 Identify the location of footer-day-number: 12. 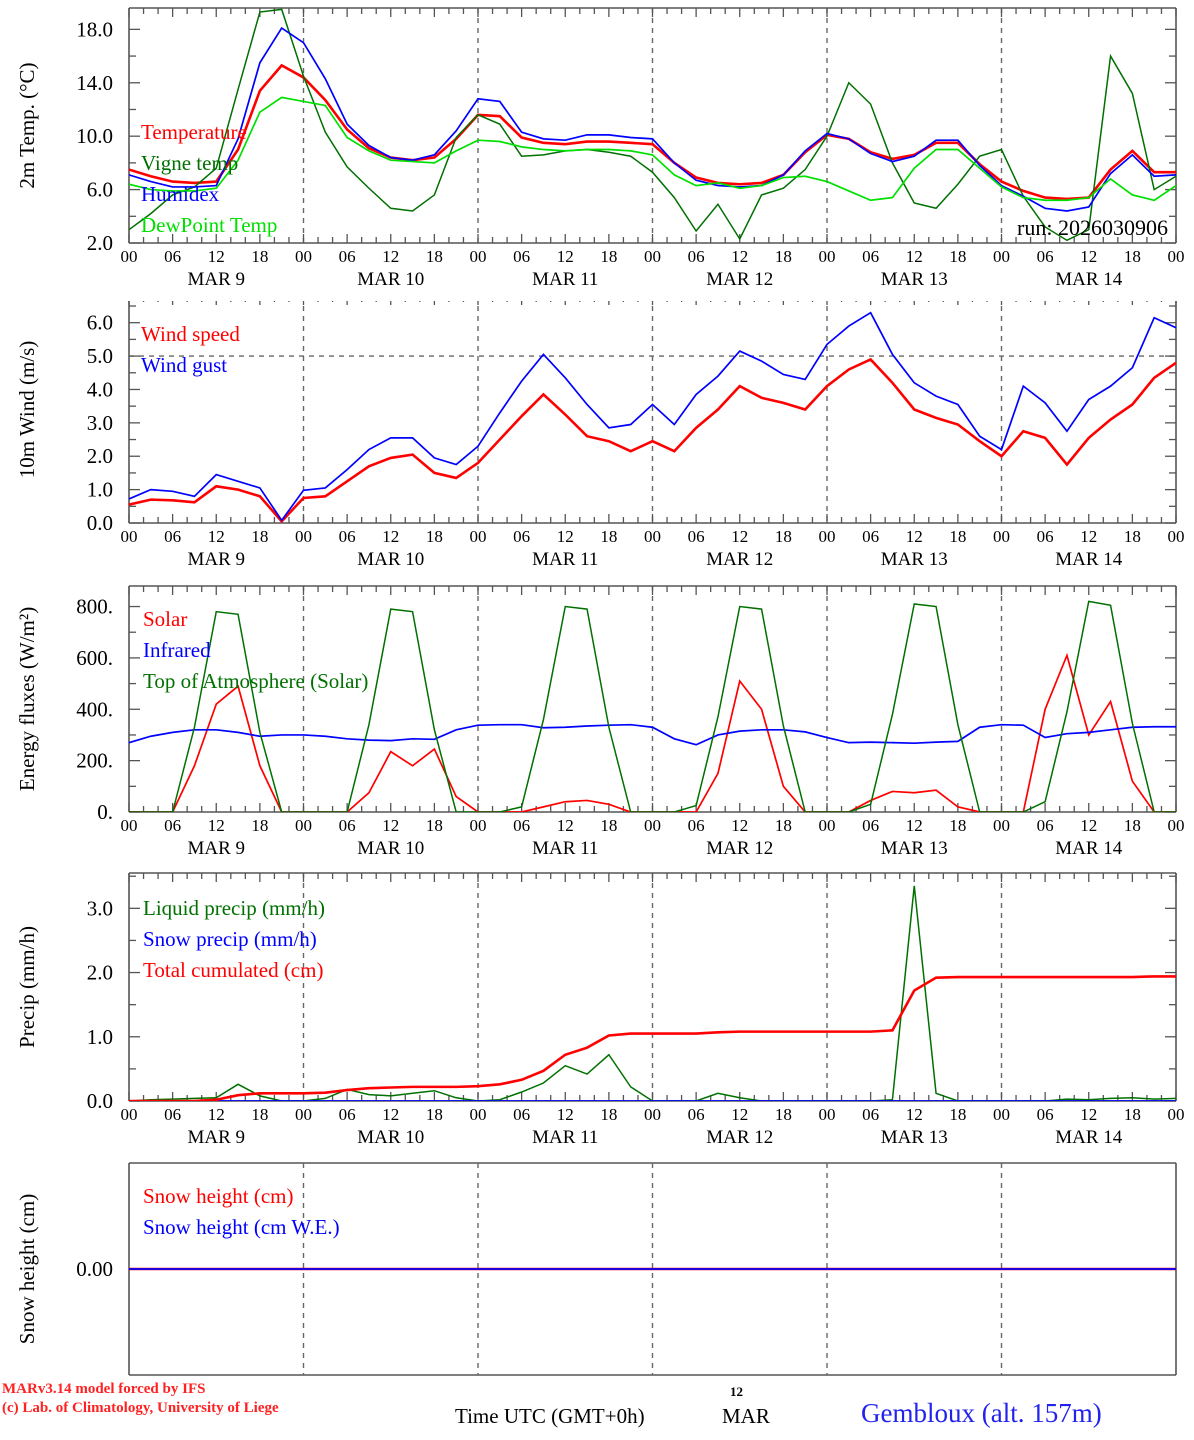
(736, 1391).